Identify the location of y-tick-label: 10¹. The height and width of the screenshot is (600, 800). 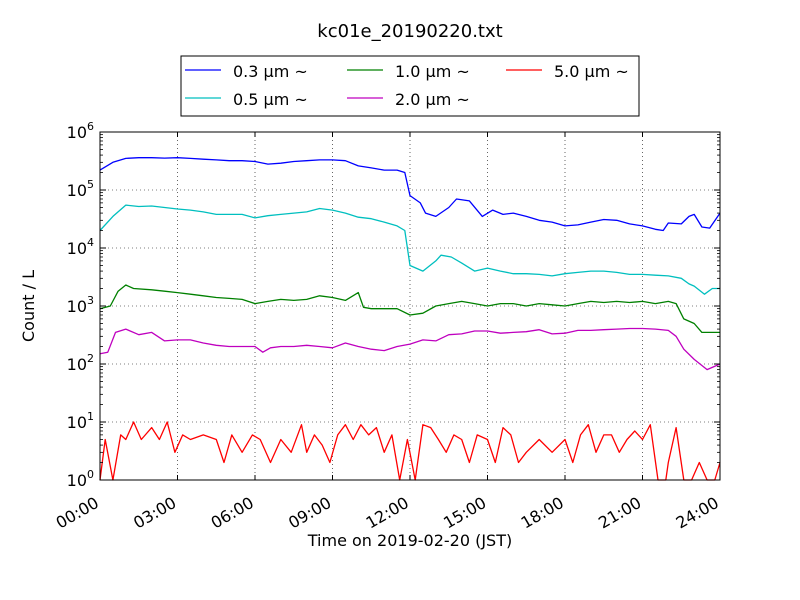
(80, 421).